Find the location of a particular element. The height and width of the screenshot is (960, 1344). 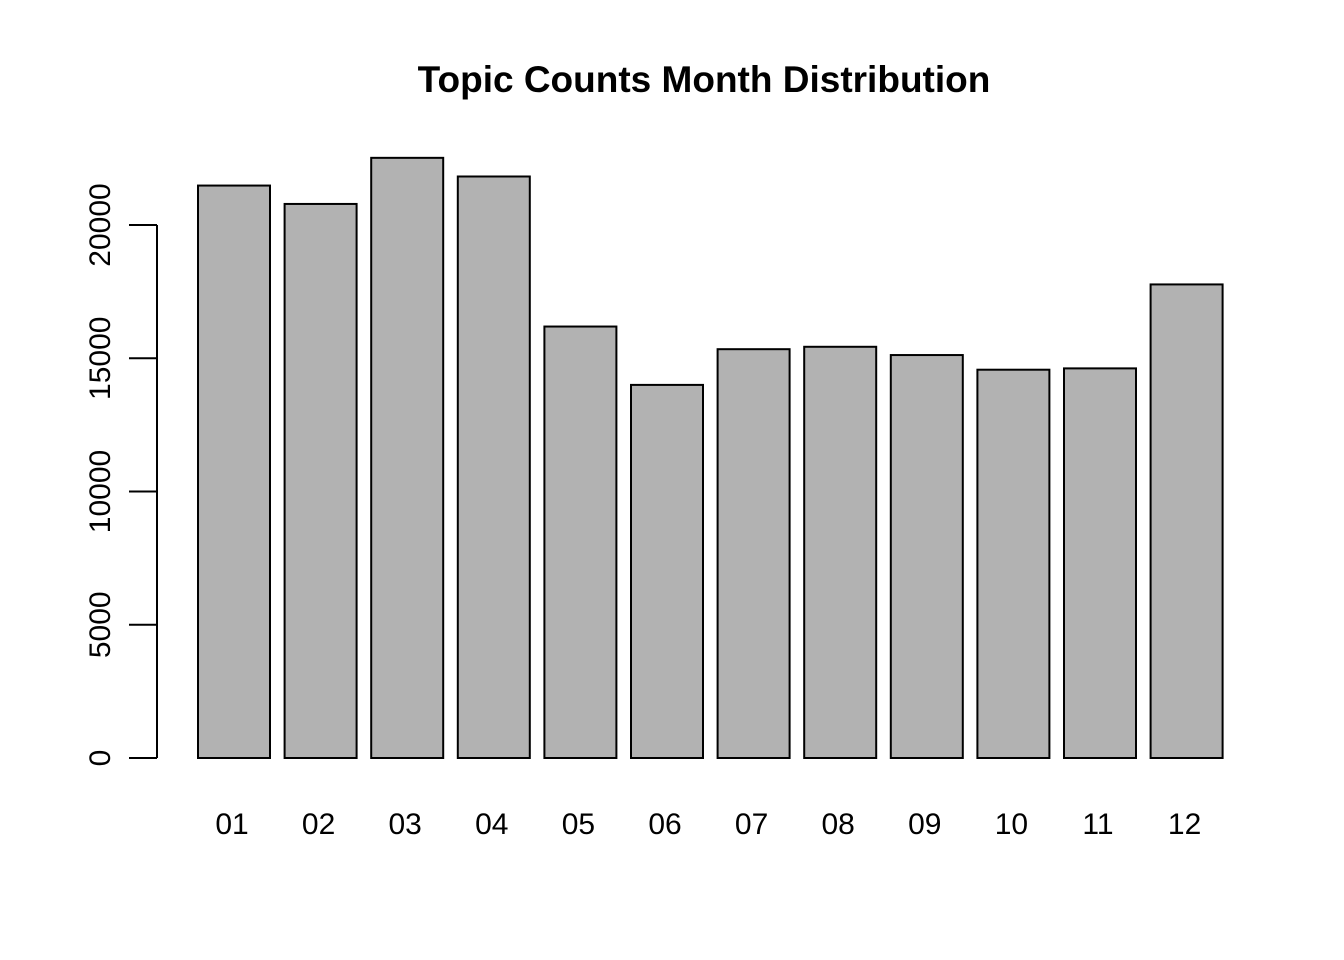

x-tick-label: 10 is located at coordinates (1011, 824).